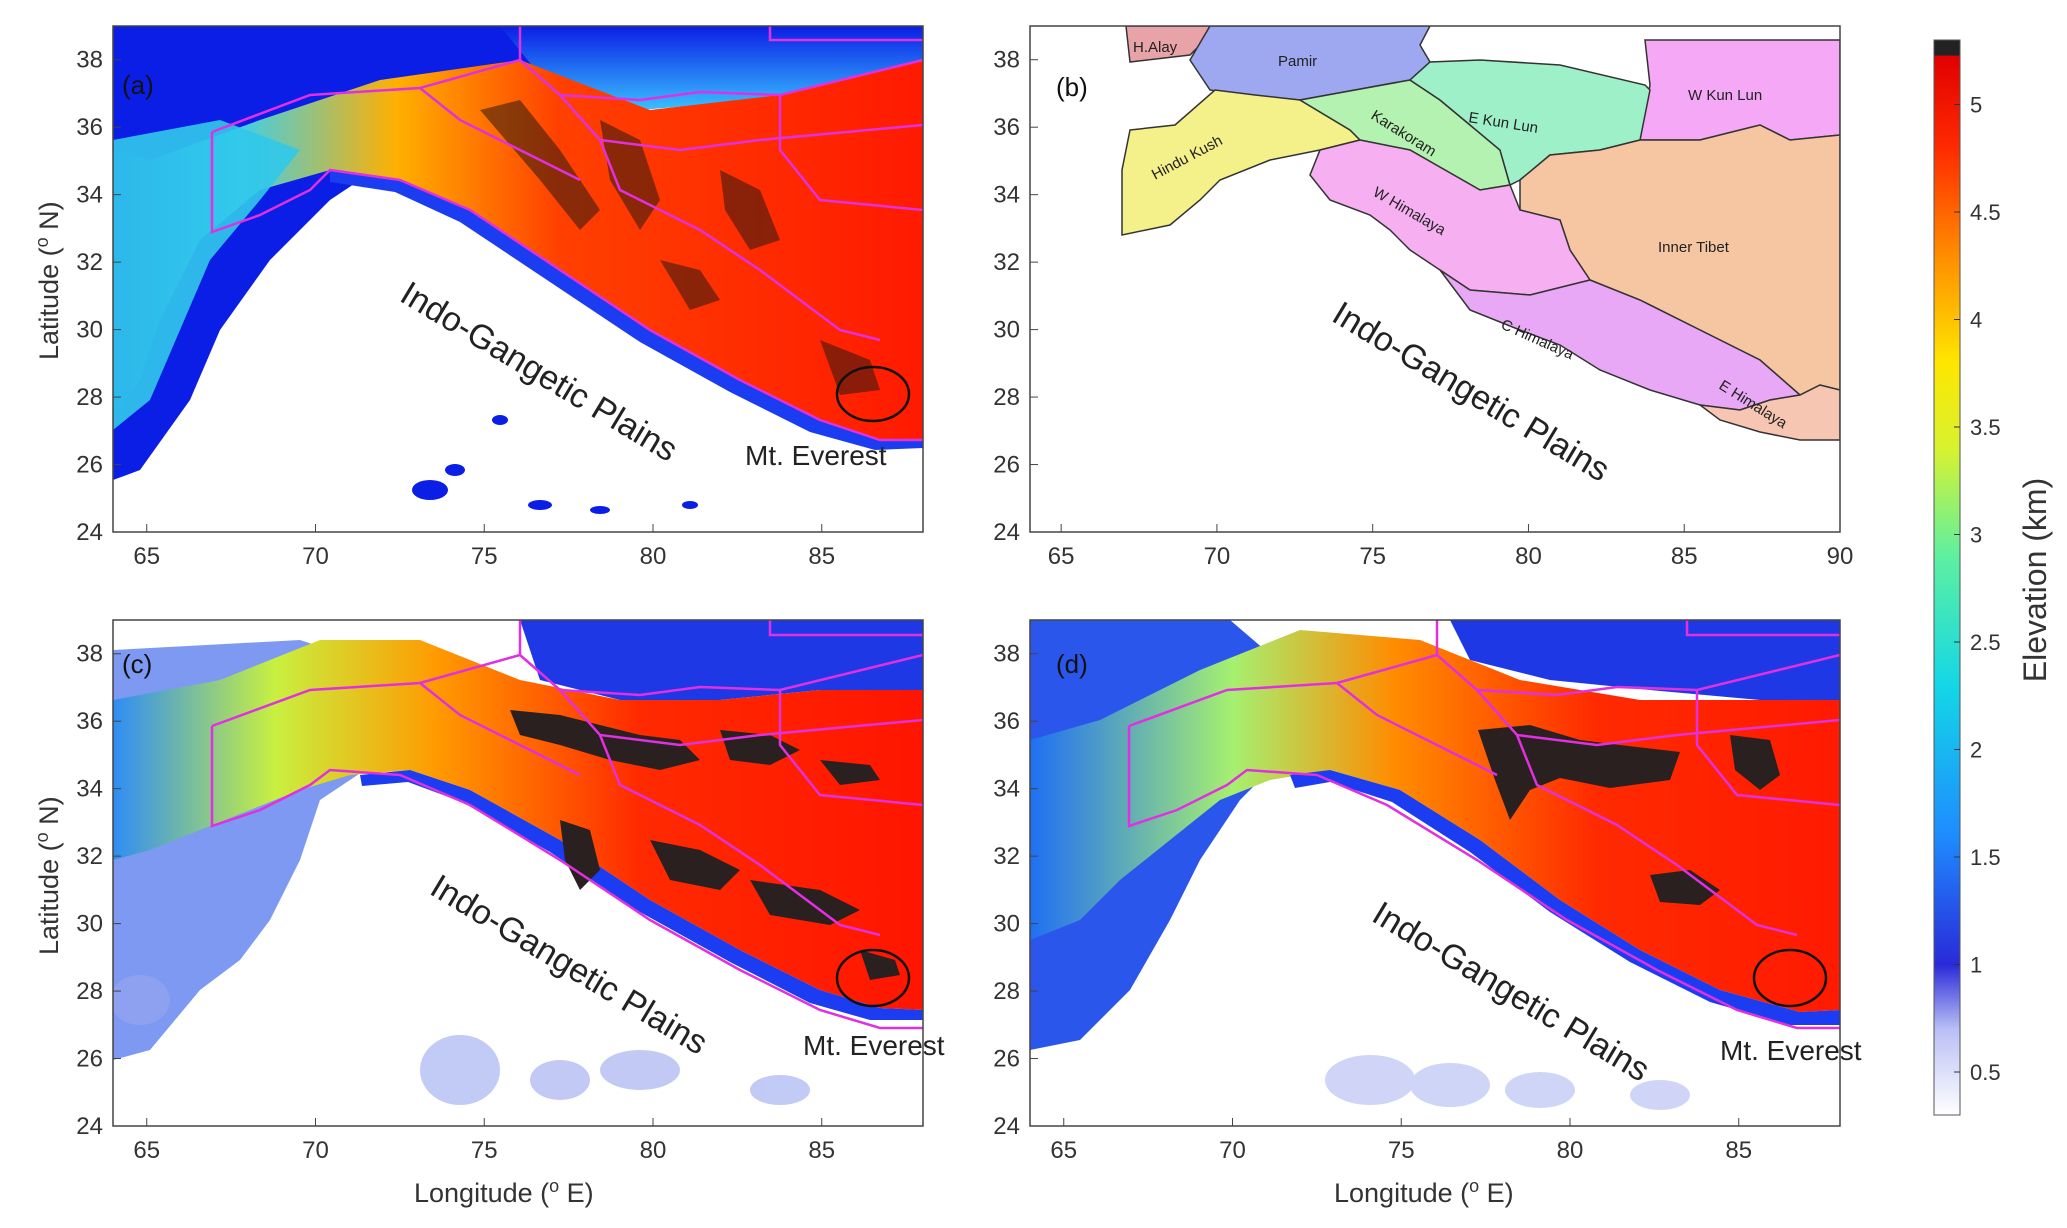 Image resolution: width=2067 pixels, height=1228 pixels. What do you see at coordinates (1072, 664) in the screenshot?
I see `panel-d-tag: (d)` at bounding box center [1072, 664].